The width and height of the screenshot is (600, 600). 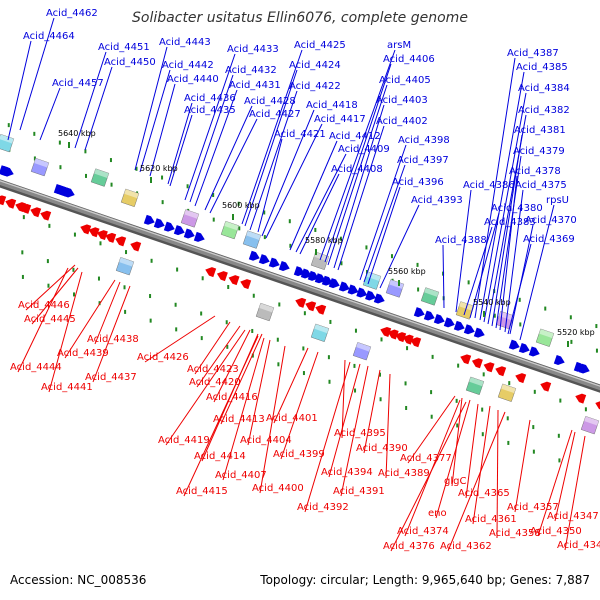 What do you see at coordinates (50, 319) in the screenshot?
I see `reverse-gene-label: Acid_4445` at bounding box center [50, 319].